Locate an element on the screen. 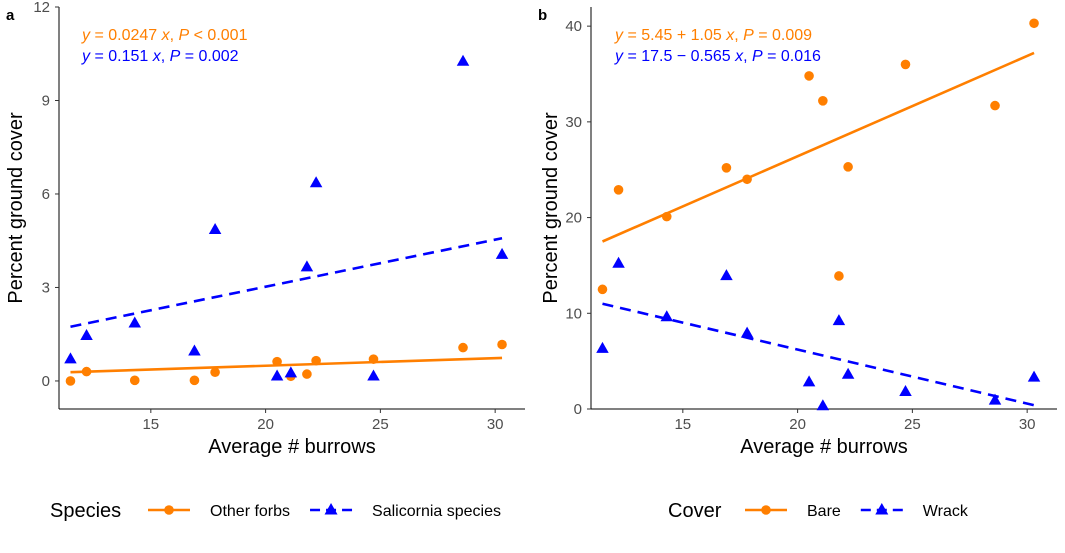  y-tick-label: 9 is located at coordinates (46, 100).